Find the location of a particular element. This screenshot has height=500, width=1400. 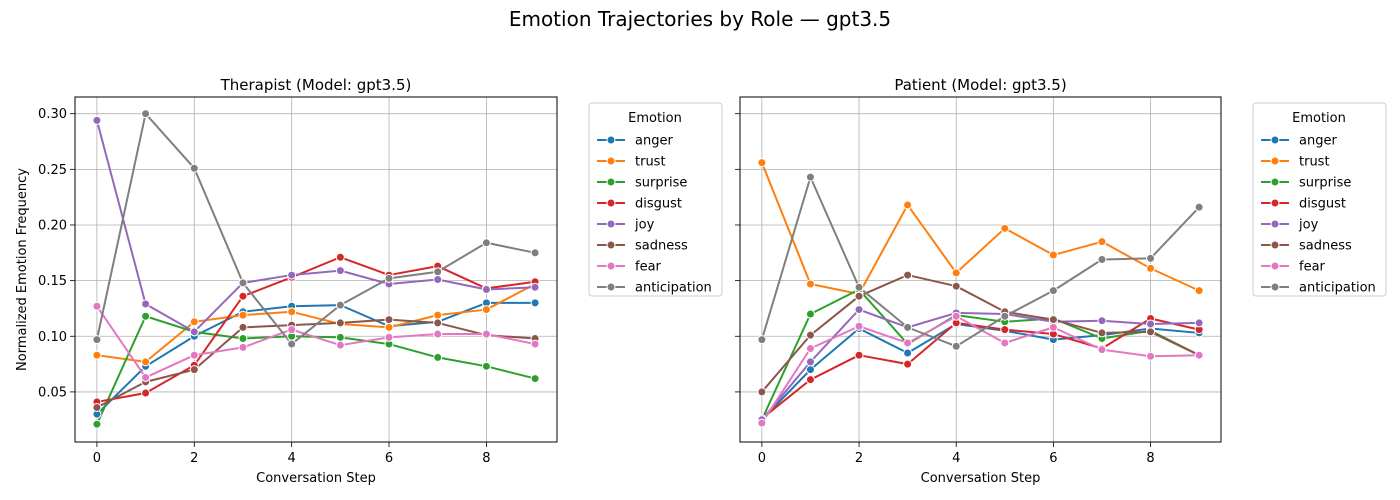

therapist-legend-trust-label: trust is located at coordinates (650, 162).